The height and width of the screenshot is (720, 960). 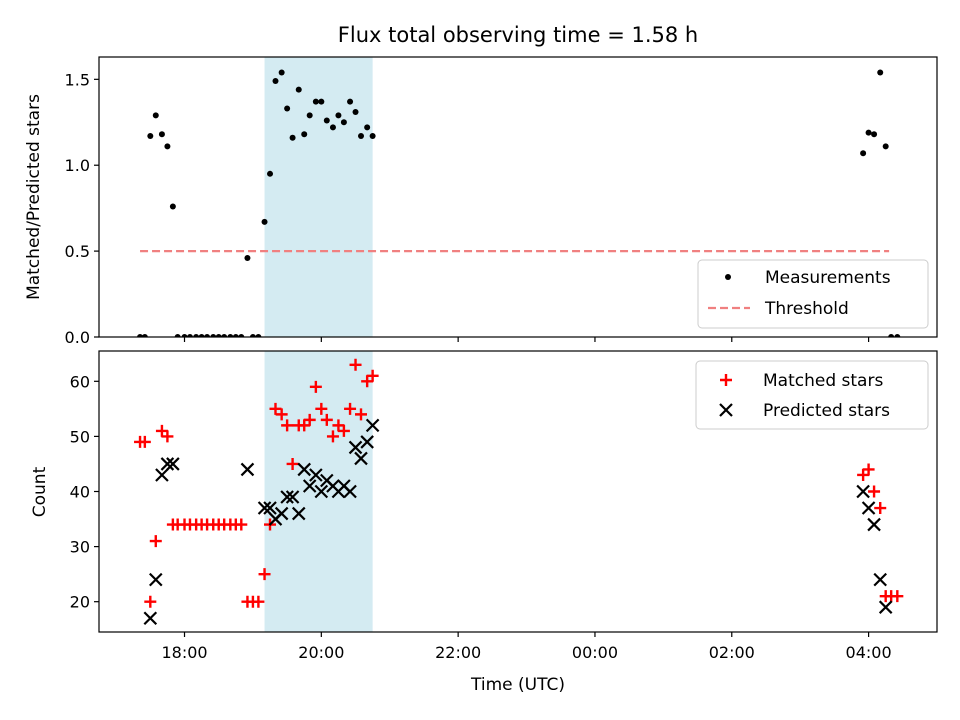 I want to click on x-tick-label: 02:00, so click(x=732, y=652).